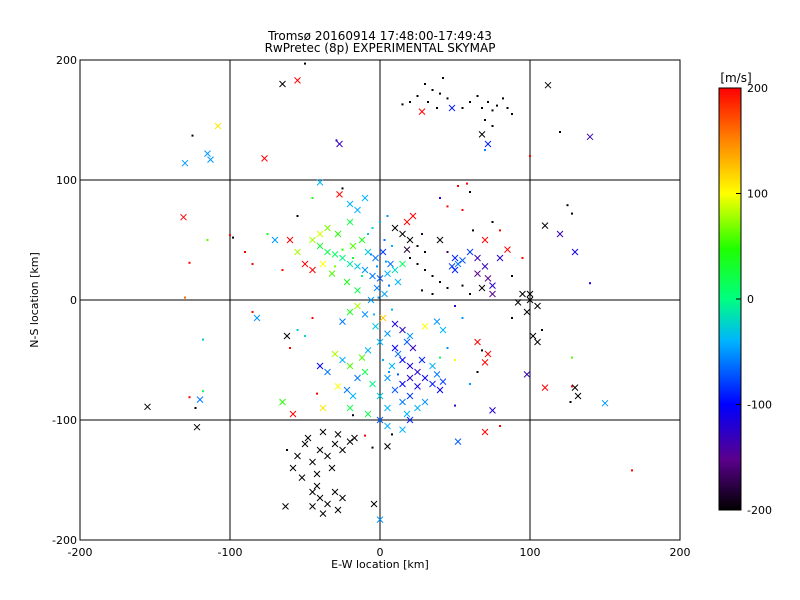 This screenshot has height=600, width=800. I want to click on x-tick-label: -100, so click(230, 552).